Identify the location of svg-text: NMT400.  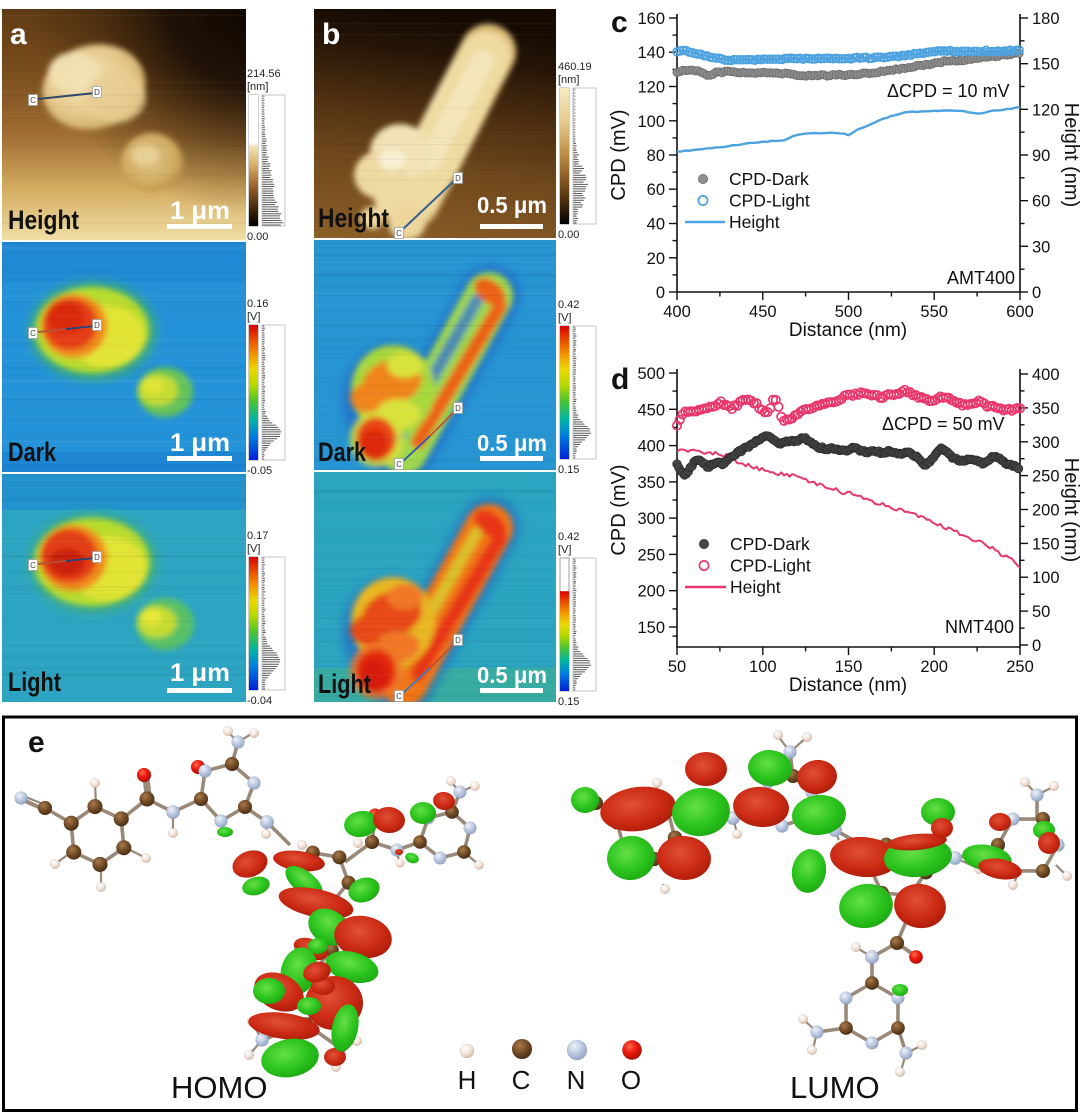
(979, 627).